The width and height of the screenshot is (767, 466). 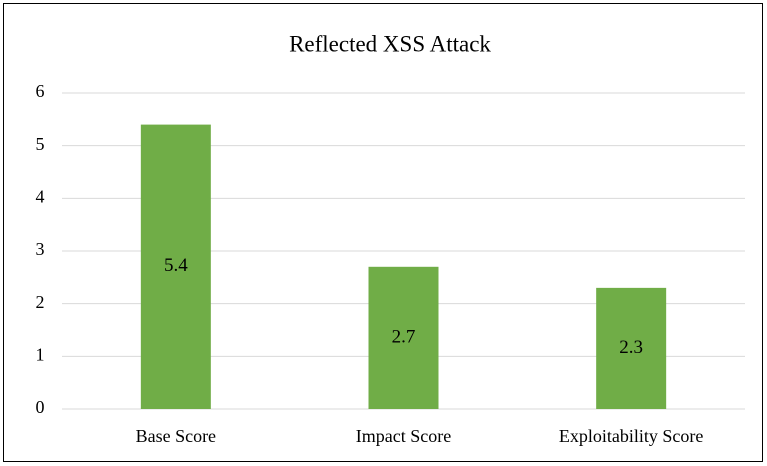 I want to click on y-tick-label: 2, so click(x=40, y=302).